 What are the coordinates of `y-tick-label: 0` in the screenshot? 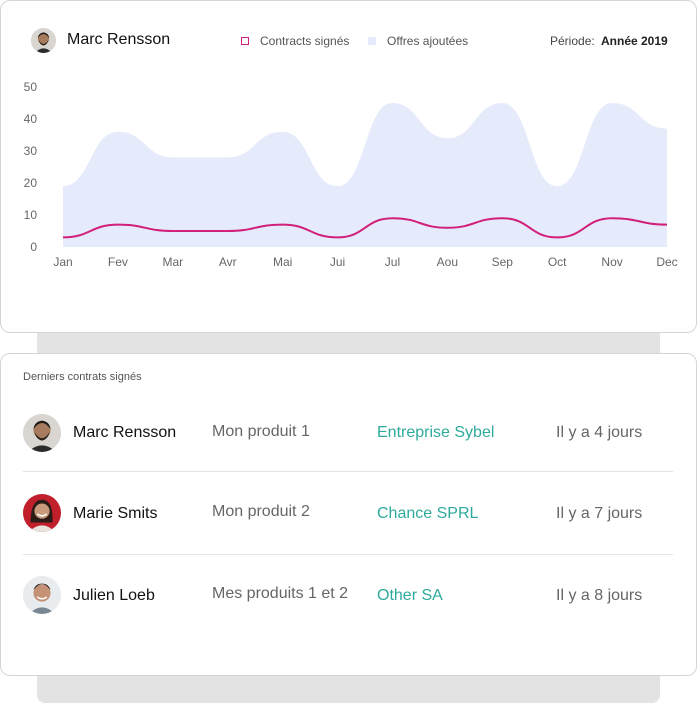 It's located at (33, 247).